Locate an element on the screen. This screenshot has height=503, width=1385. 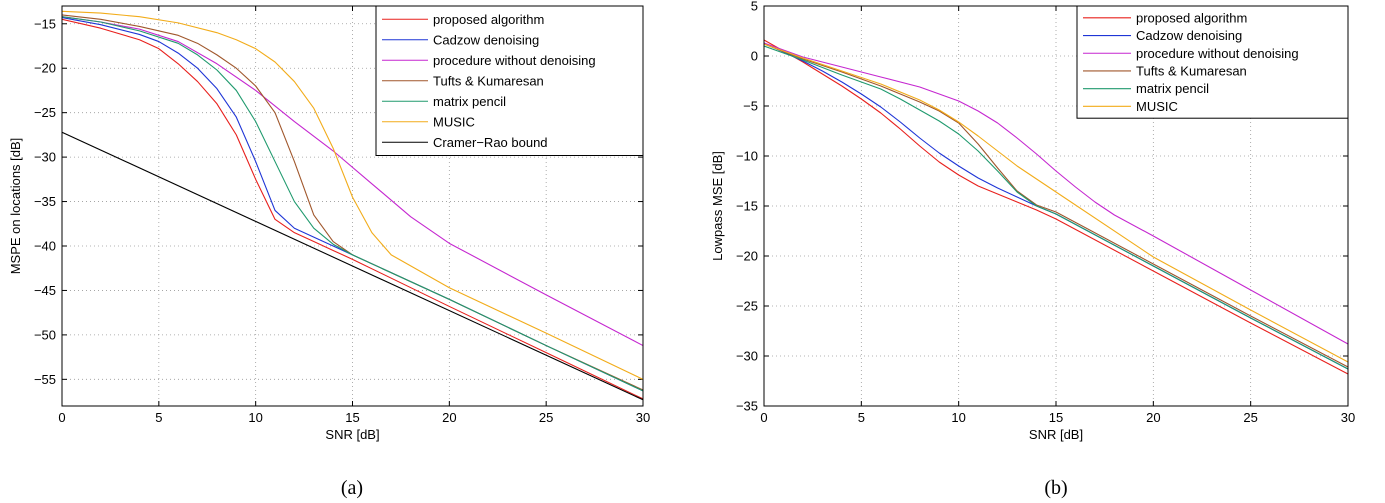
y-tick-label: 0 is located at coordinates (754, 56).